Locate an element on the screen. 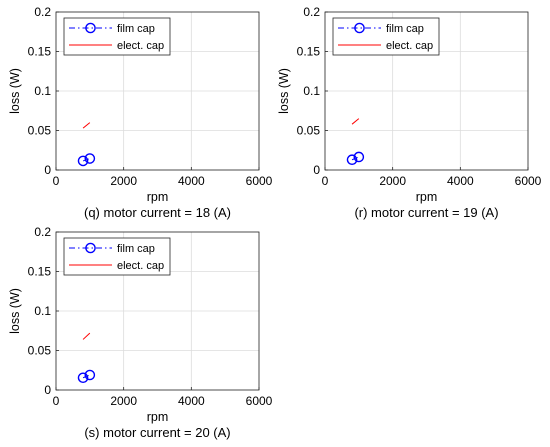  subplot-caption: (s) motor current = 20 (A) is located at coordinates (157, 432).